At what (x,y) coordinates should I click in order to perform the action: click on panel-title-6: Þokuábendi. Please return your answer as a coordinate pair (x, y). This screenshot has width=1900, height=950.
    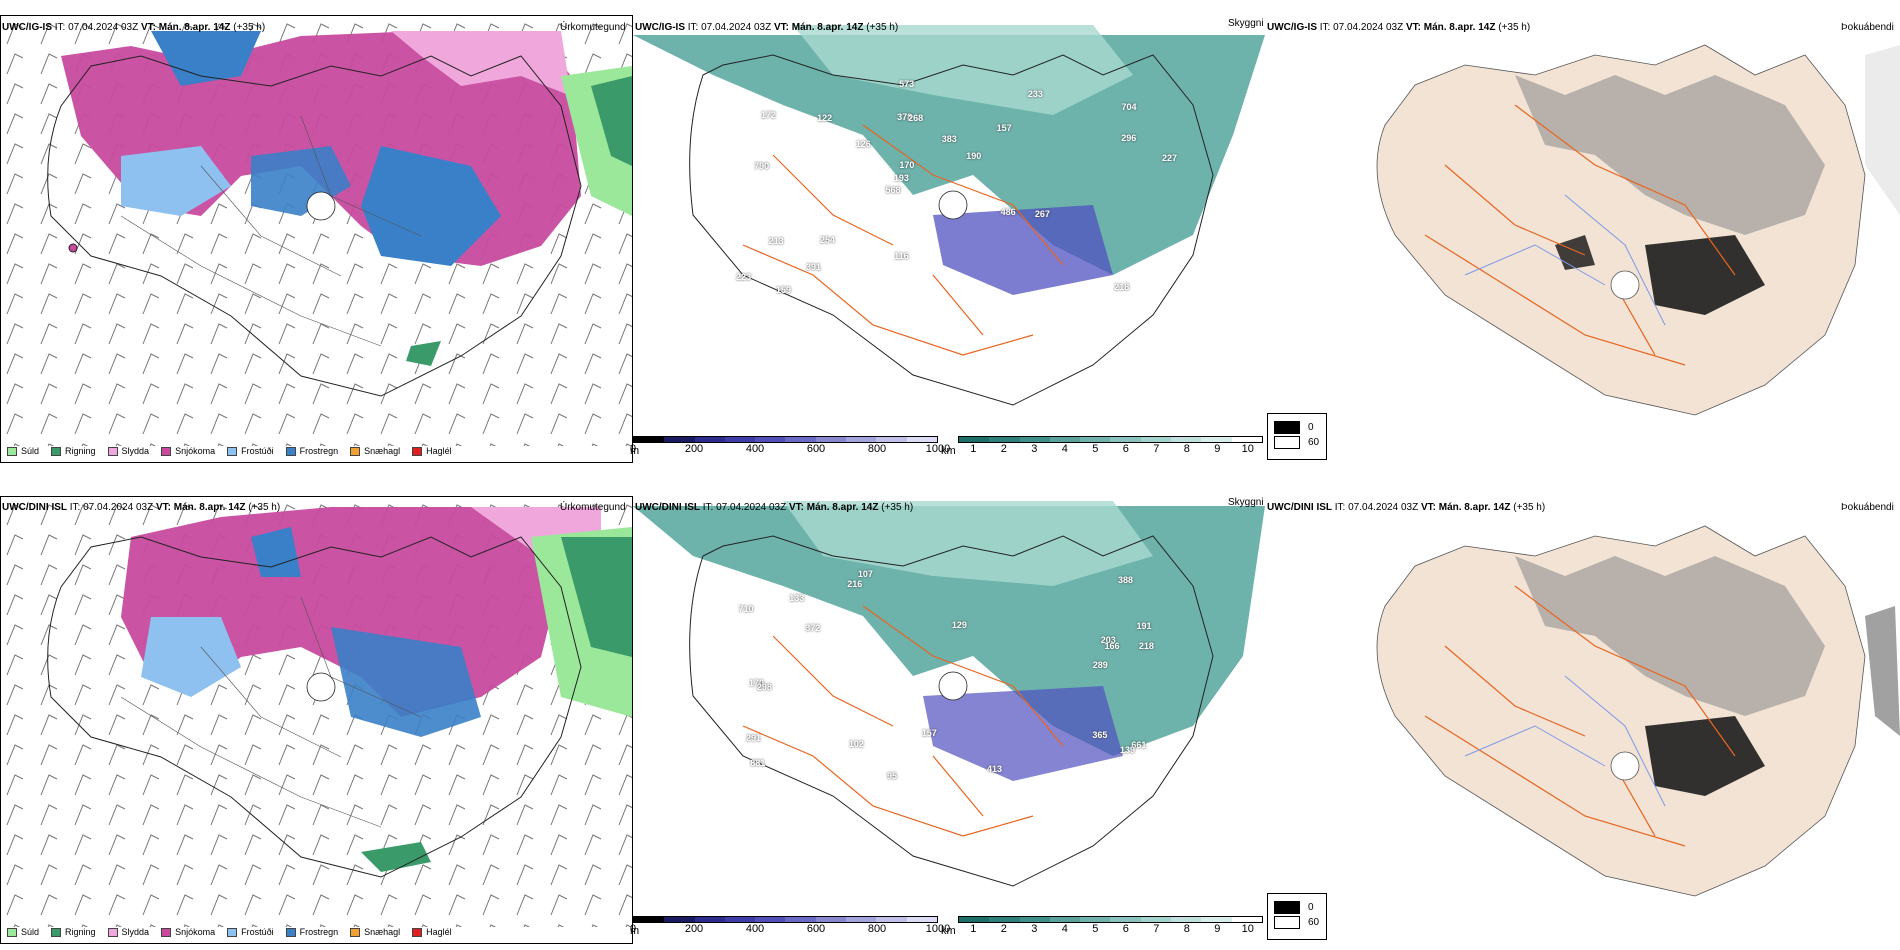
    Looking at the image, I should click on (1867, 507).